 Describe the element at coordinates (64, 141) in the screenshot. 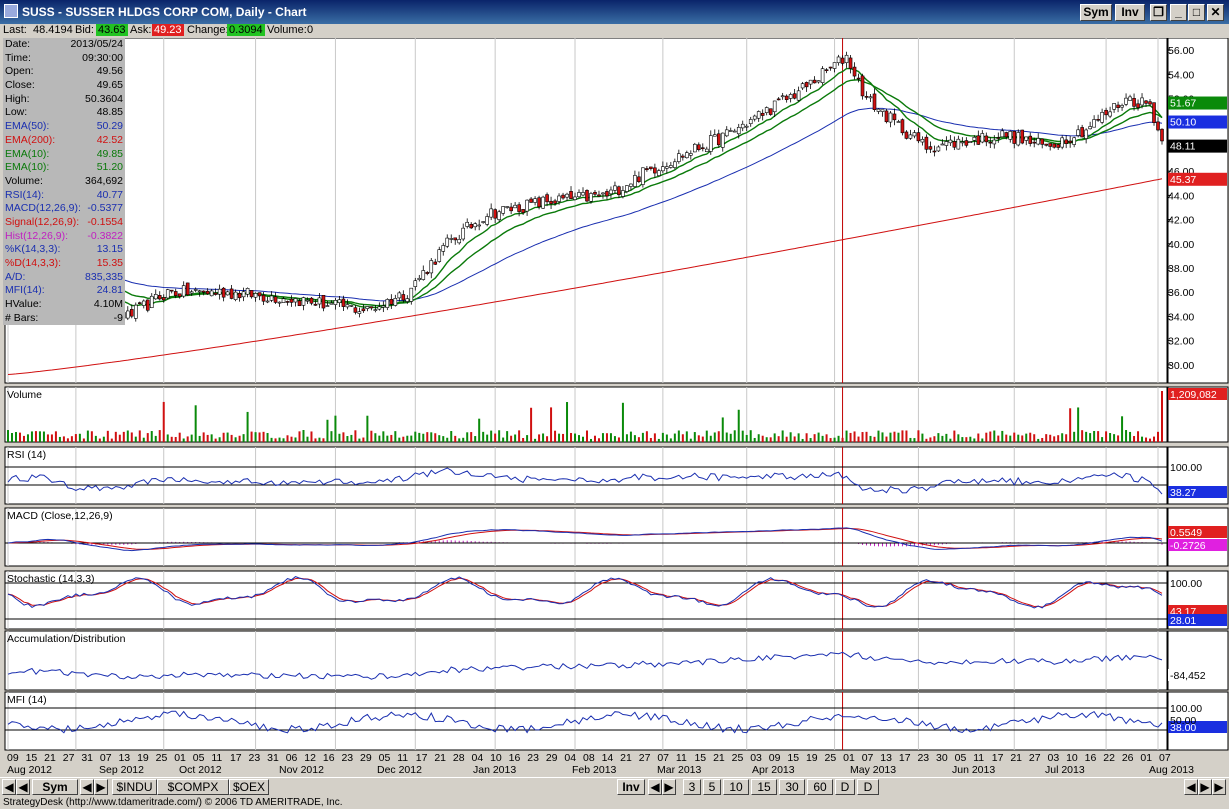

I see `info-row: EMA(200): 42.52` at that location.